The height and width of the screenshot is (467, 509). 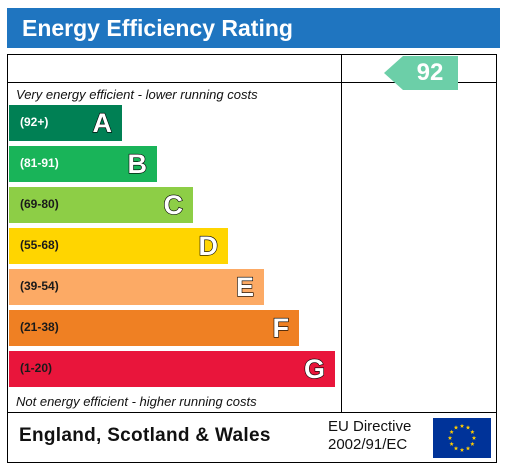 What do you see at coordinates (137, 163) in the screenshot?
I see `band-letter: B` at bounding box center [137, 163].